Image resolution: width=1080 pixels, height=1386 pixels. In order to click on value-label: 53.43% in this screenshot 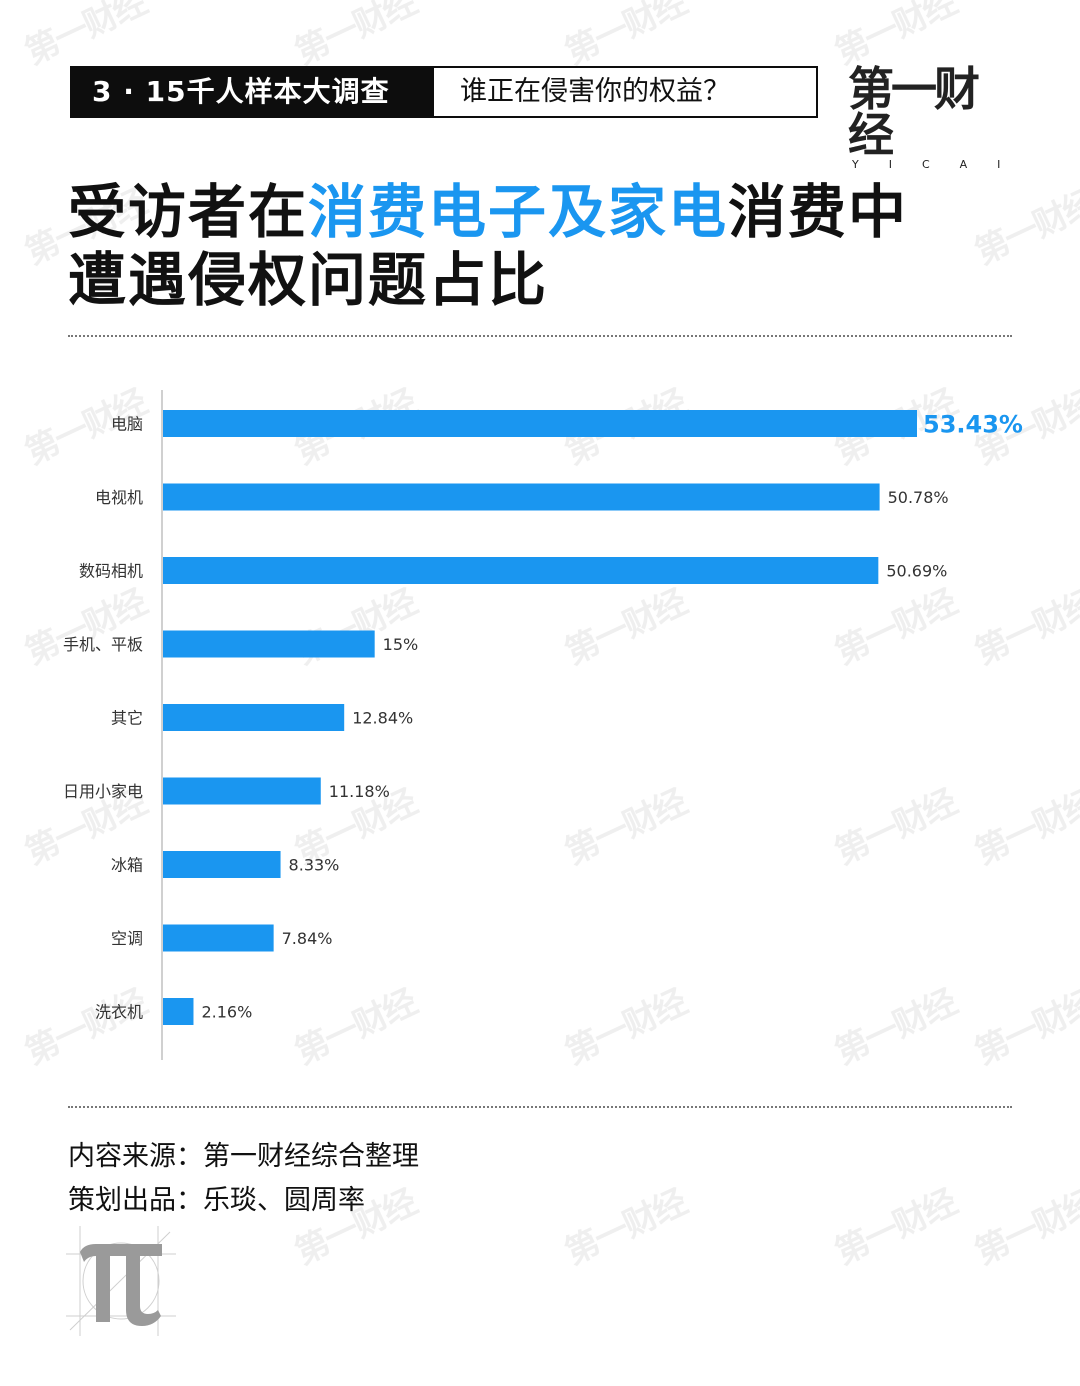, I will do `click(973, 425)`.